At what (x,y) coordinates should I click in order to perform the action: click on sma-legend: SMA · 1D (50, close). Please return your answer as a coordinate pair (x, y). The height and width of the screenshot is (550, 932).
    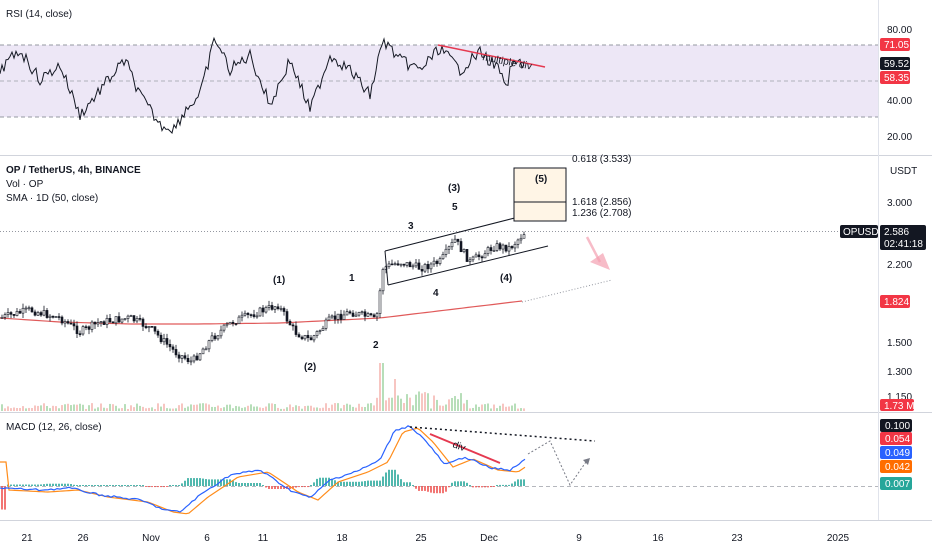
    Looking at the image, I should click on (52, 198).